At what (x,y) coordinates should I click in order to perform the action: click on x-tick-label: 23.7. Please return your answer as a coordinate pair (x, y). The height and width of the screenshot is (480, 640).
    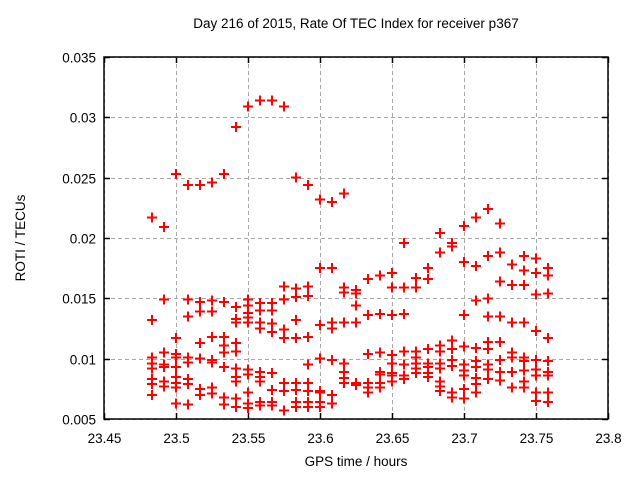
    Looking at the image, I should click on (464, 438).